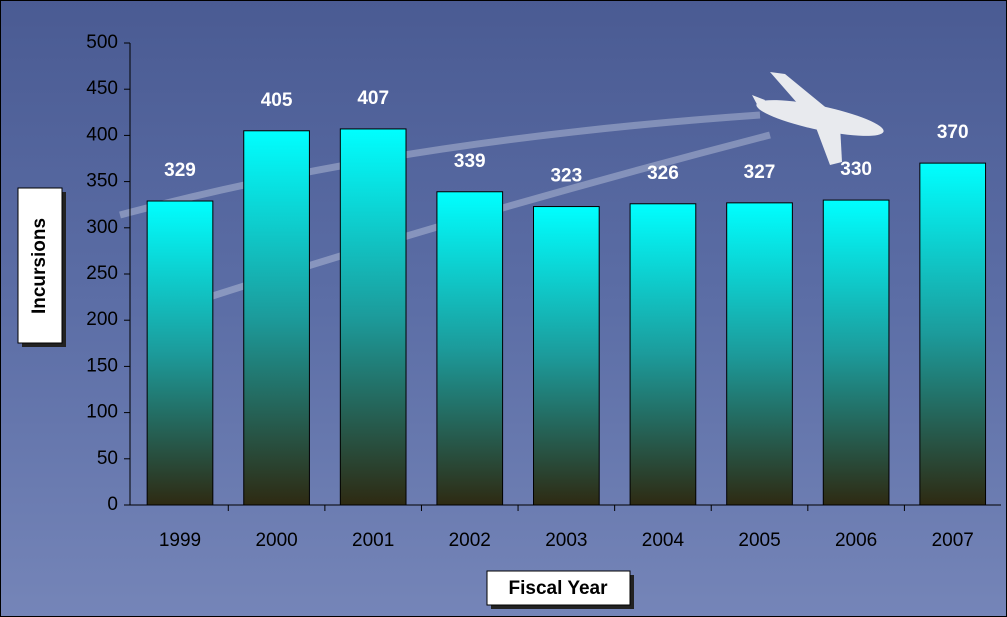 The height and width of the screenshot is (617, 1007). What do you see at coordinates (566, 176) in the screenshot?
I see `value-label: 323` at bounding box center [566, 176].